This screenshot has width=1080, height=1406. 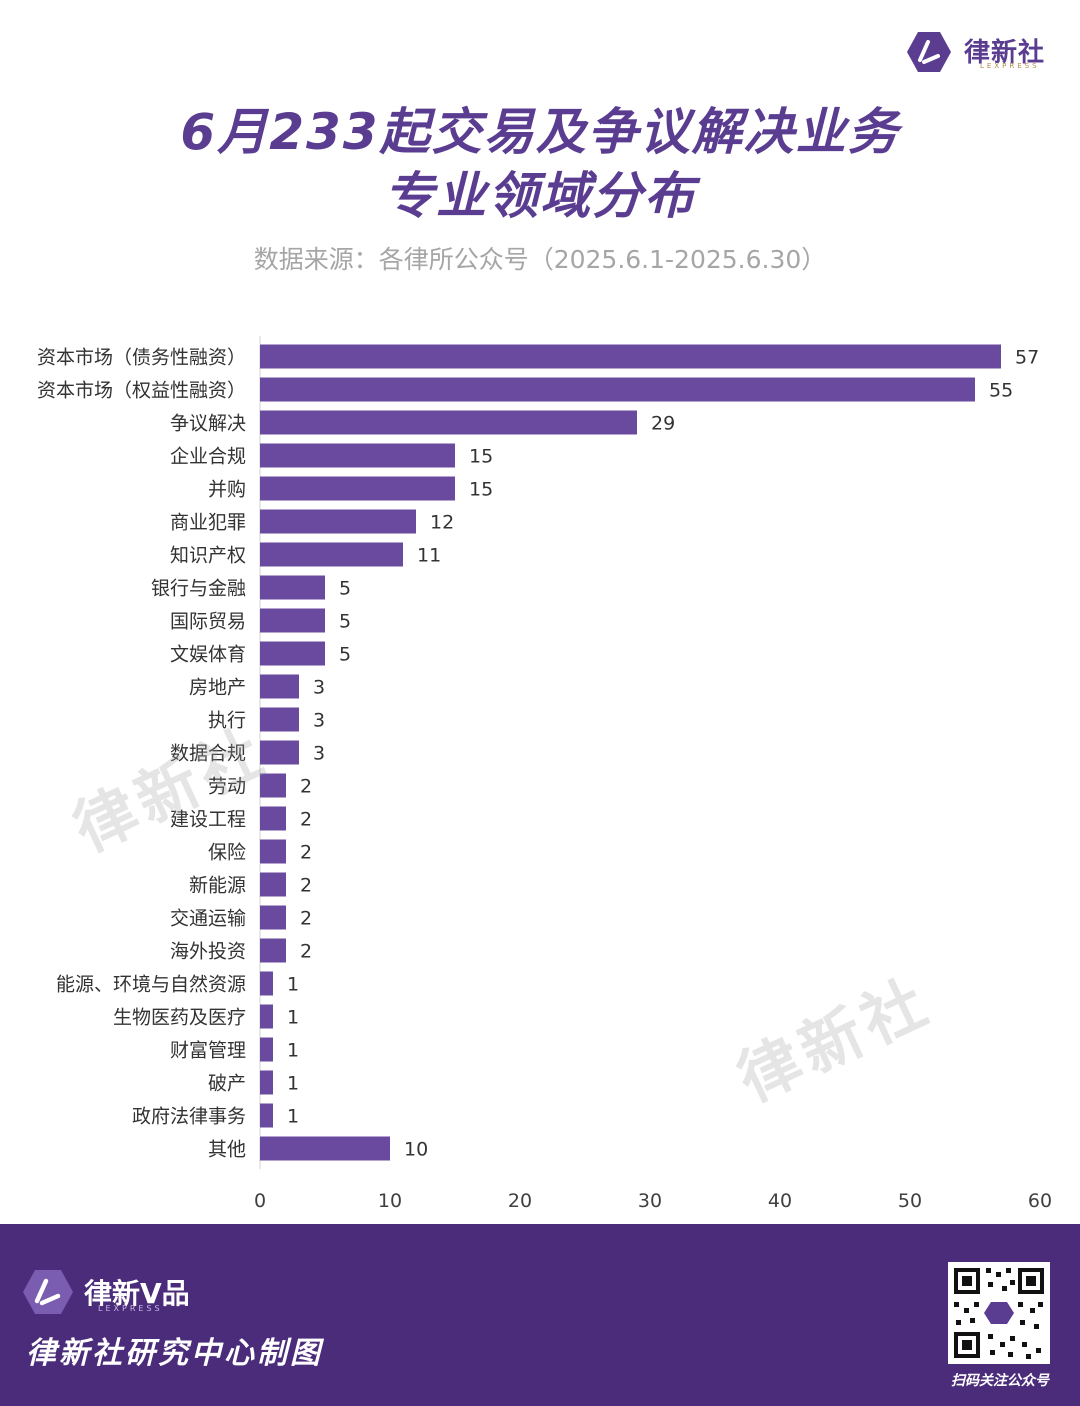 What do you see at coordinates (540, 1315) in the screenshot?
I see `footer: 律新V品 LEXPRESS 律新社研究中心制图 扫码关注公众号` at bounding box center [540, 1315].